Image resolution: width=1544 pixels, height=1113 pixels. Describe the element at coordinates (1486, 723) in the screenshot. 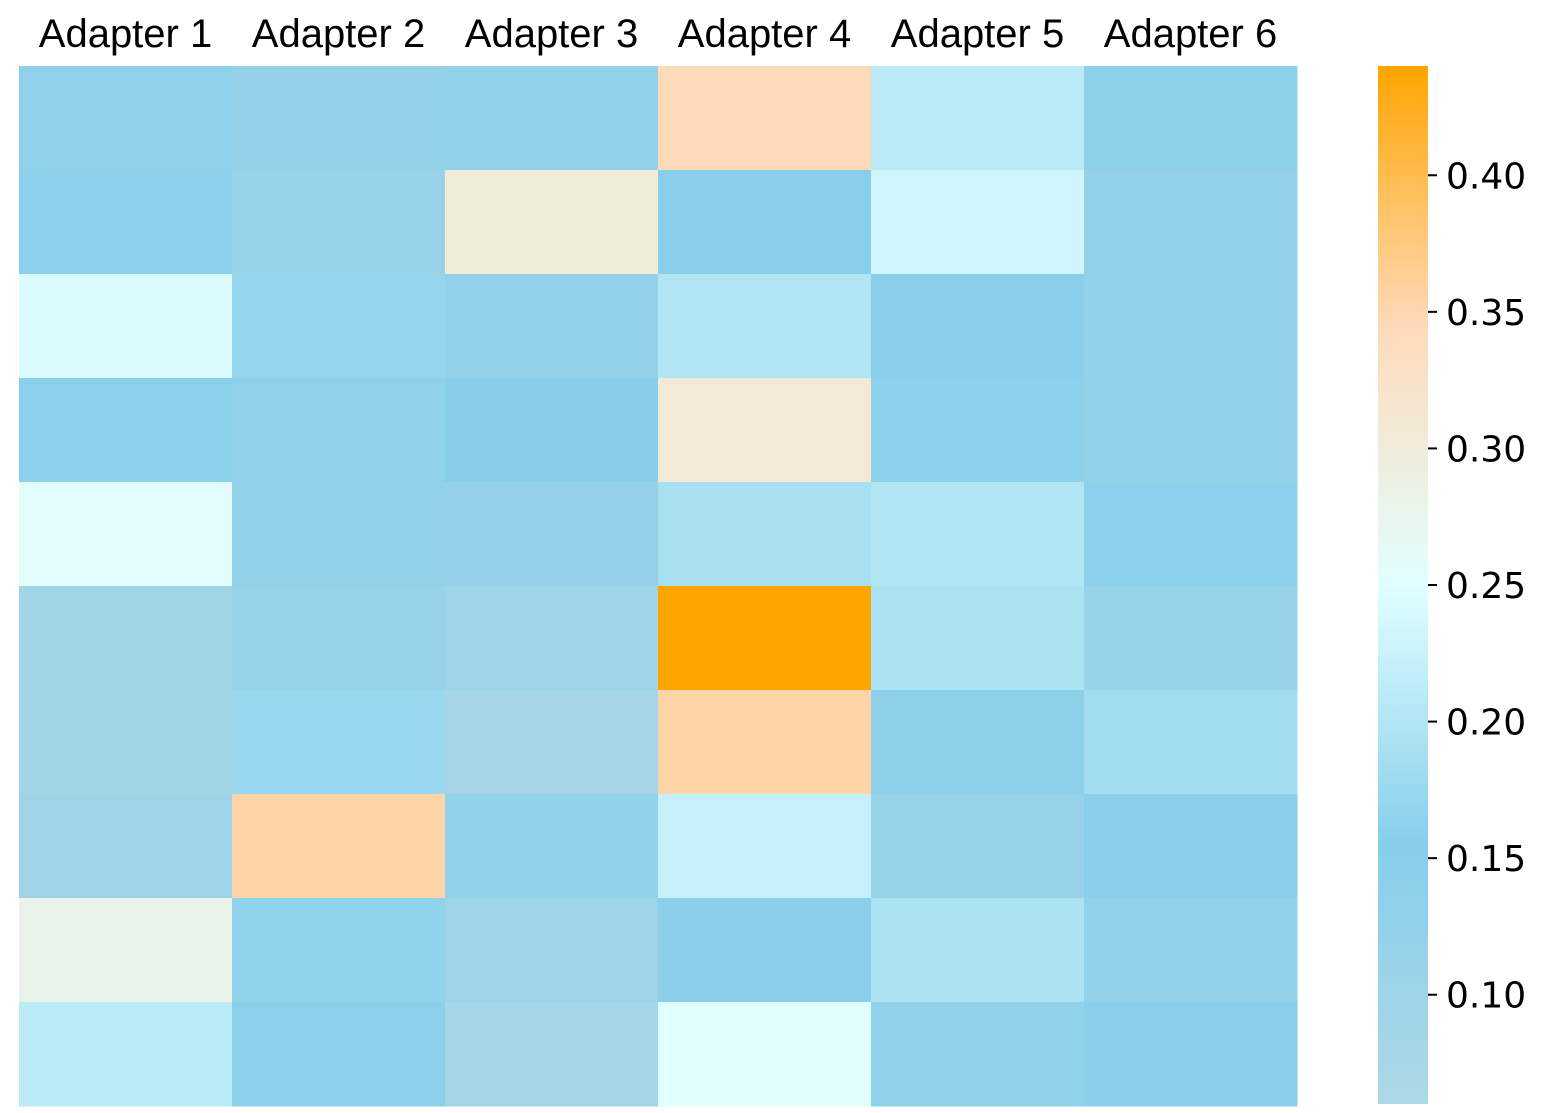

I see `colorbar-tick-label: 0.20` at that location.